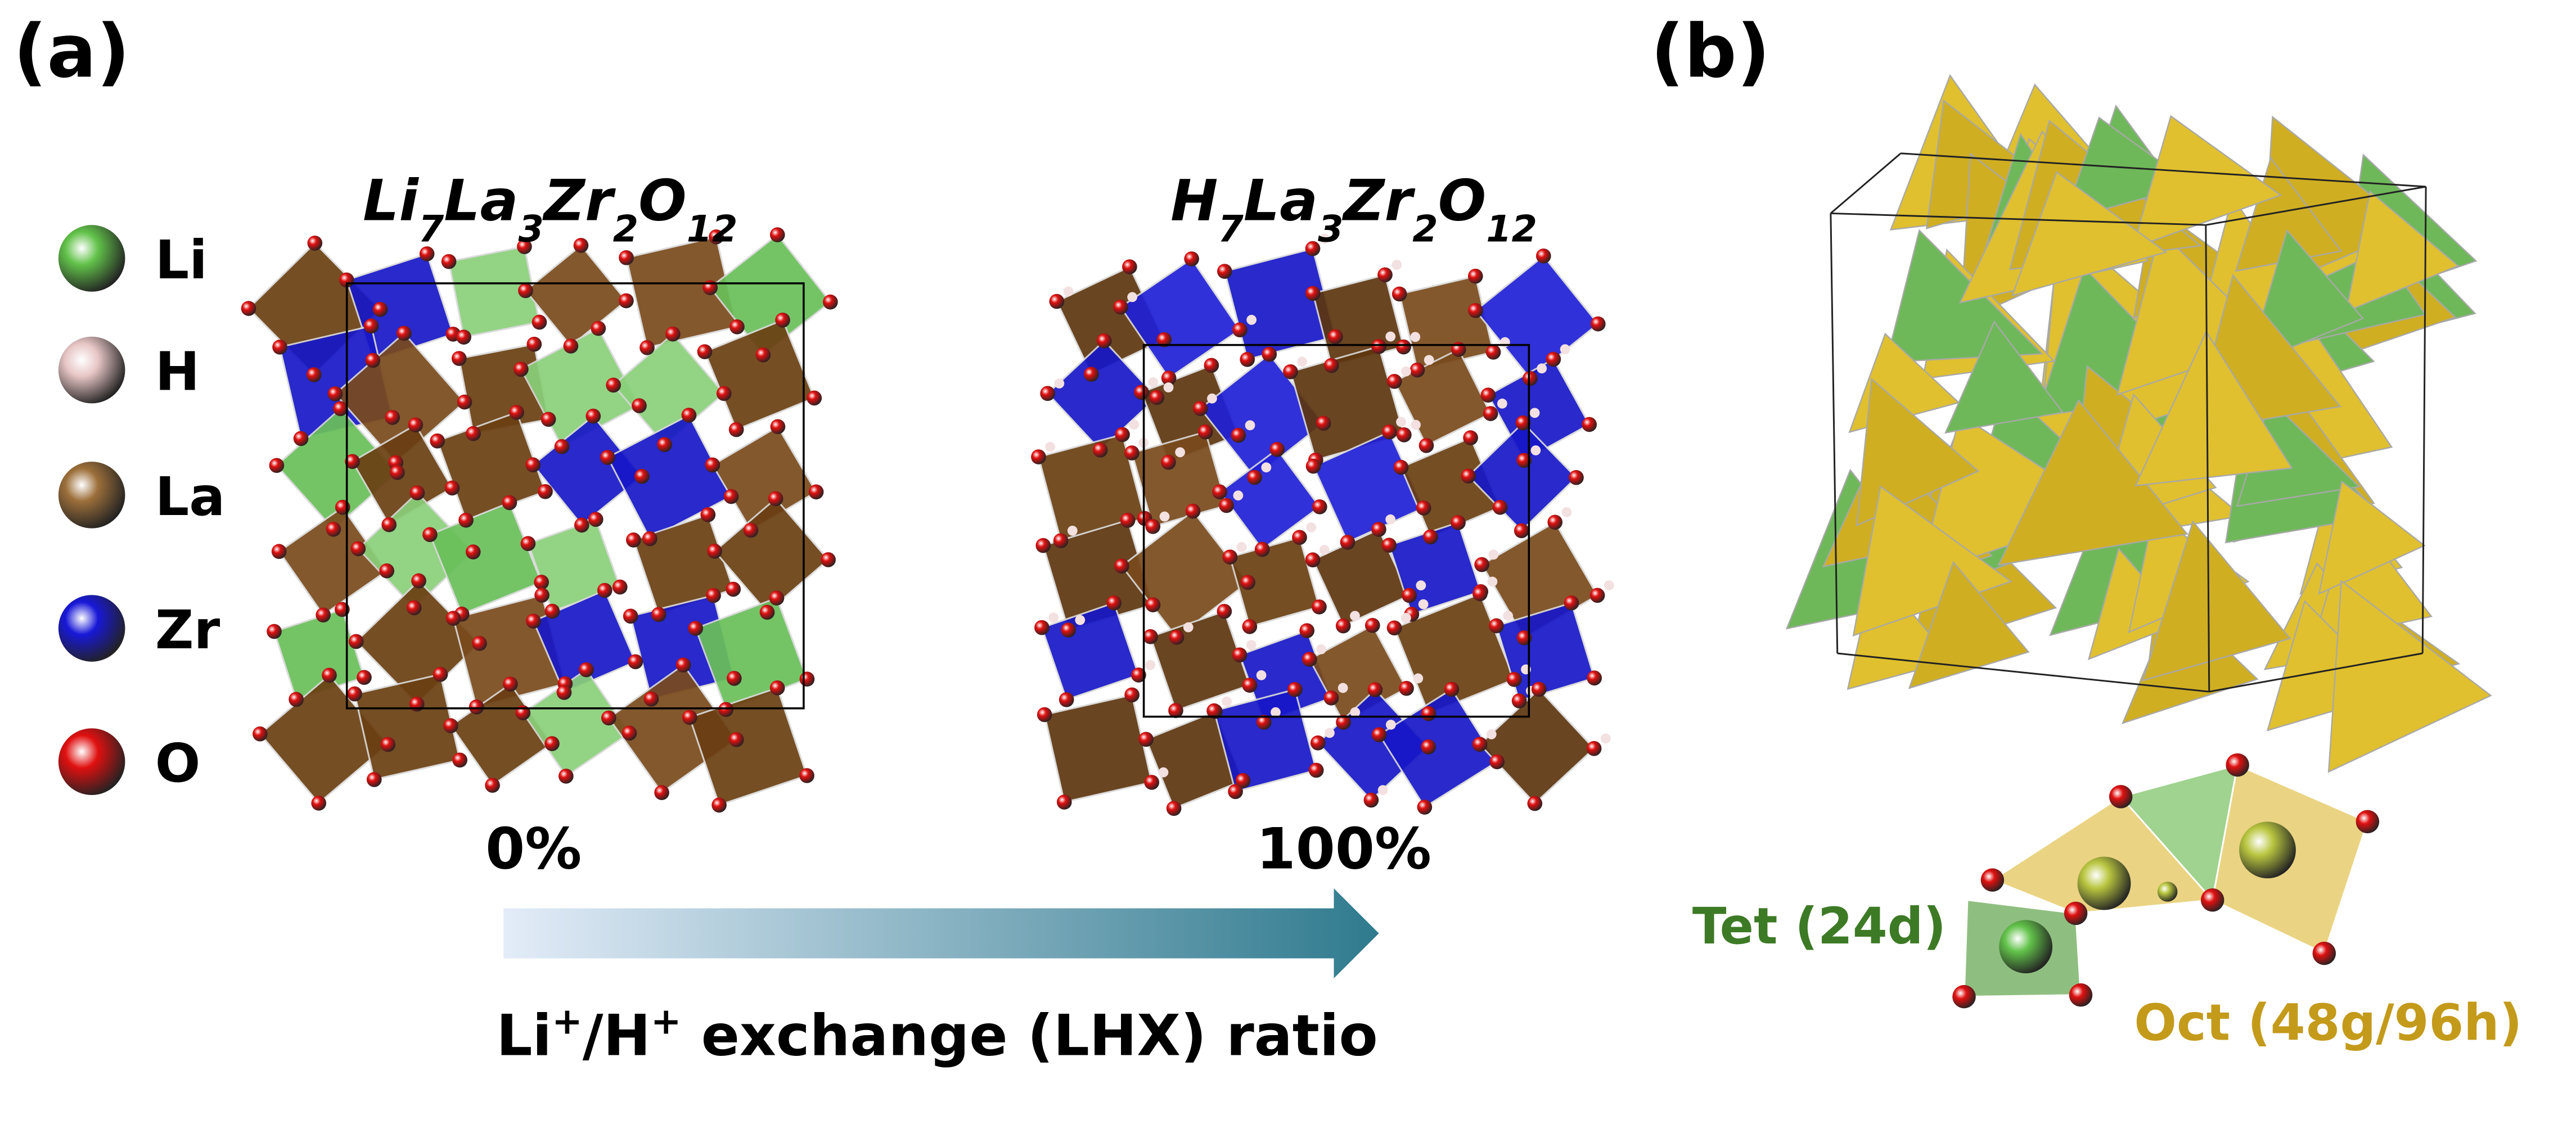  Describe the element at coordinates (663, 200) in the screenshot. I see `element-symbol: O` at that location.